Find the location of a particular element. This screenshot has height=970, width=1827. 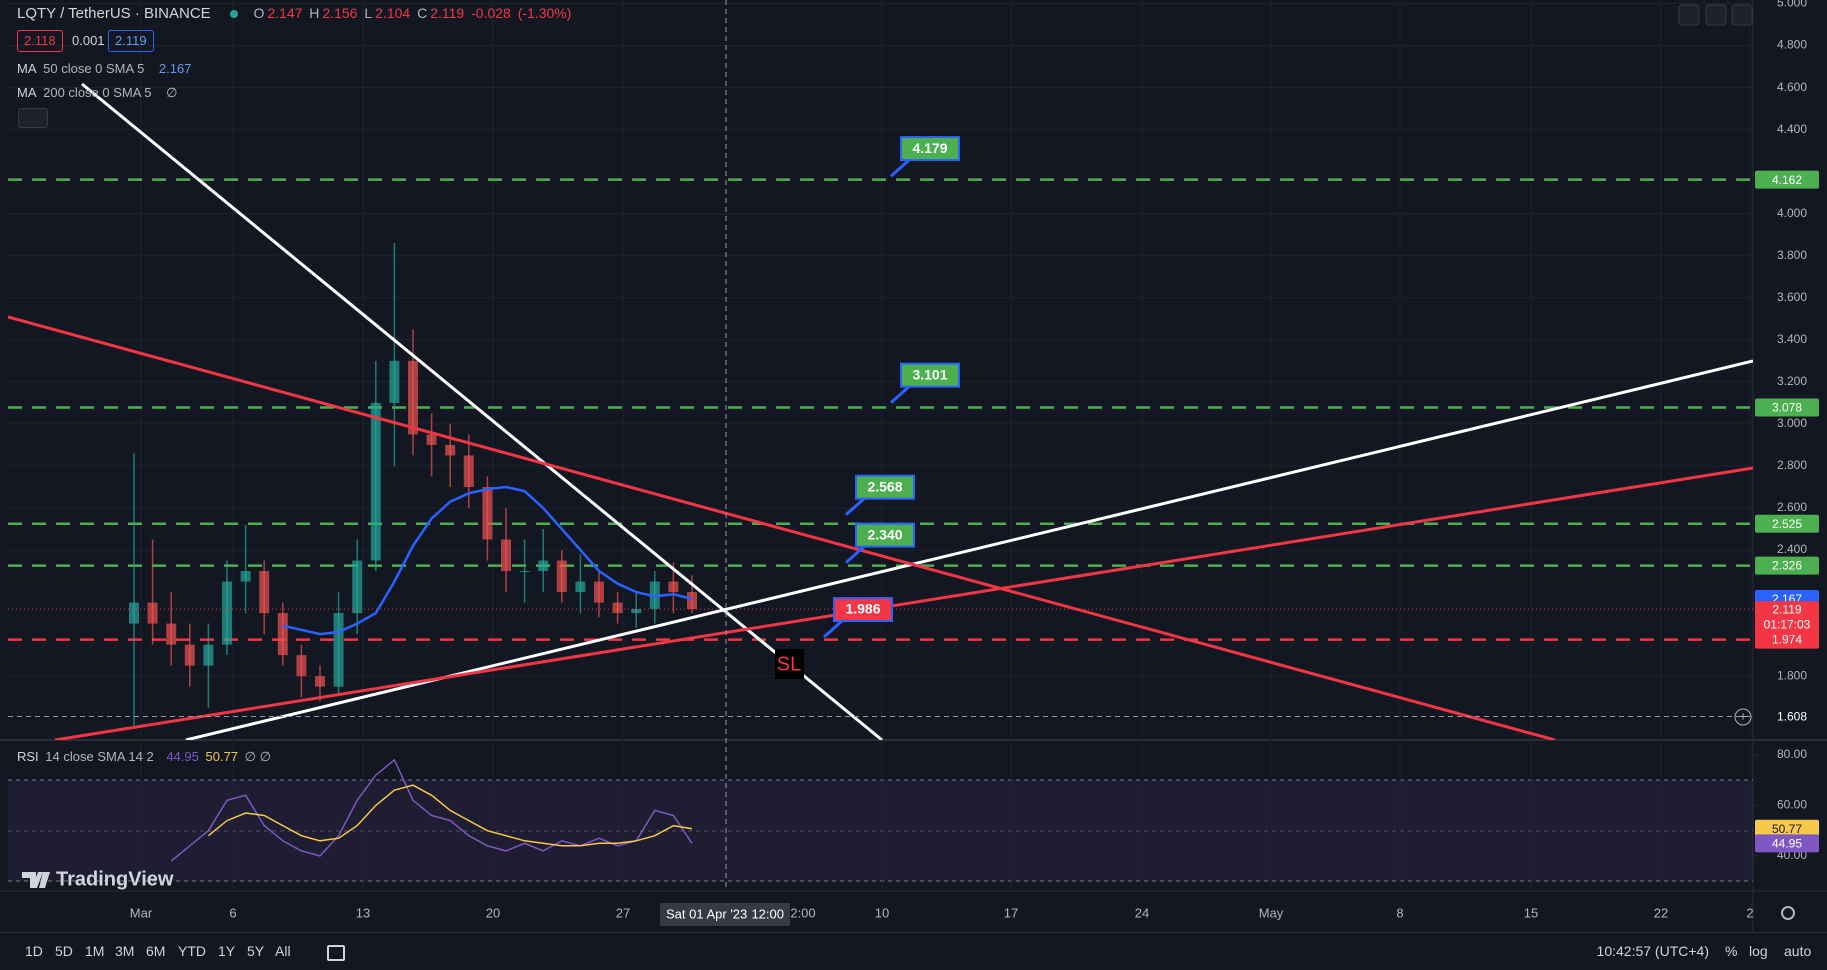

y-tick-label: 3.200 is located at coordinates (1792, 381).